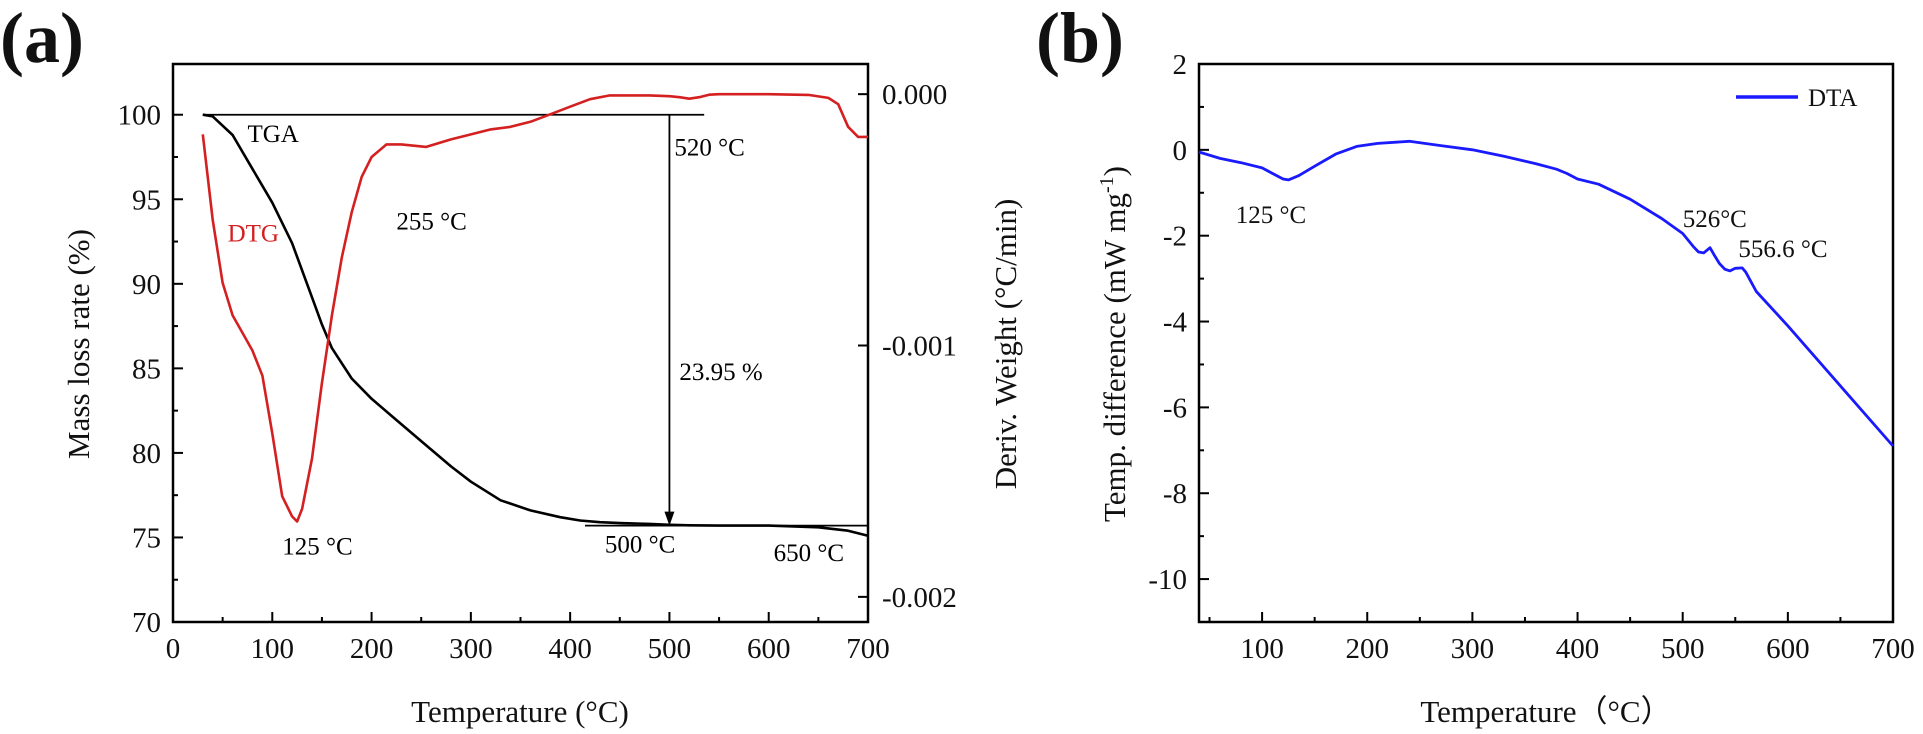  I want to click on panel-a-y-tick-label: 80, so click(146, 454).